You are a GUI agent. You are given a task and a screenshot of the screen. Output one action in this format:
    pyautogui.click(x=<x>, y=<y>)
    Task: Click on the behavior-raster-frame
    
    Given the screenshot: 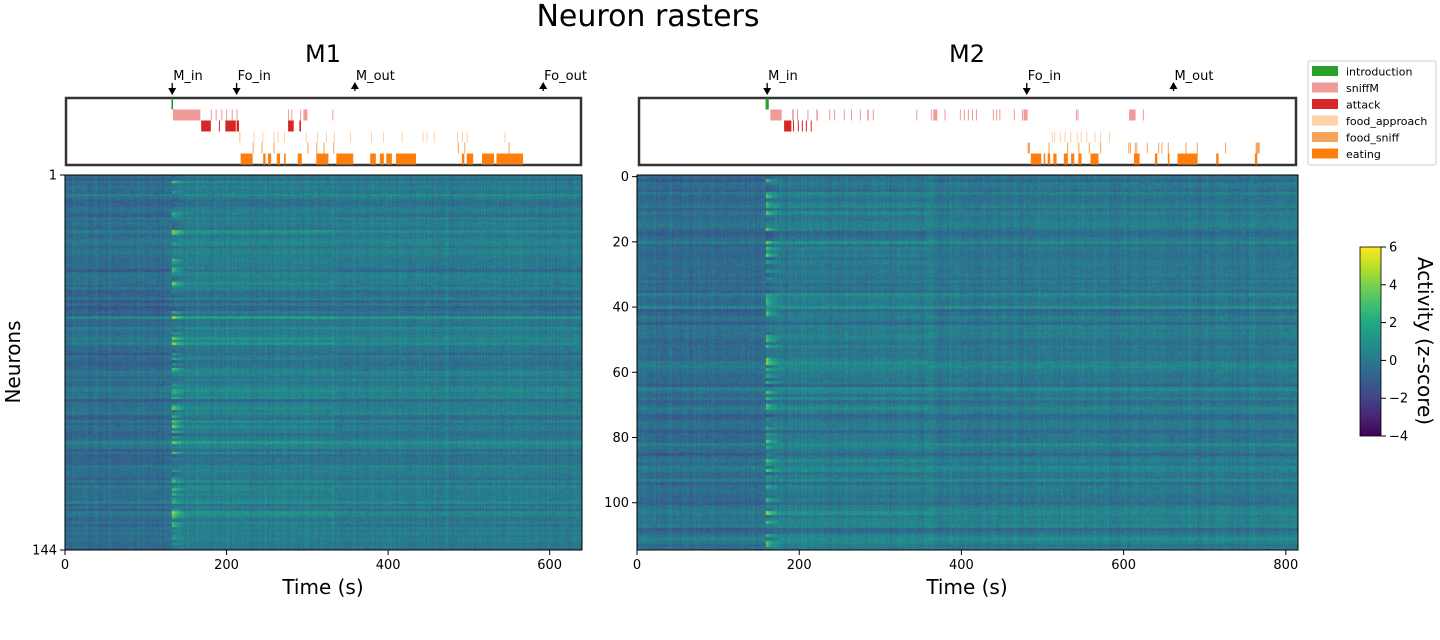 What is the action you would take?
    pyautogui.click(x=323, y=131)
    